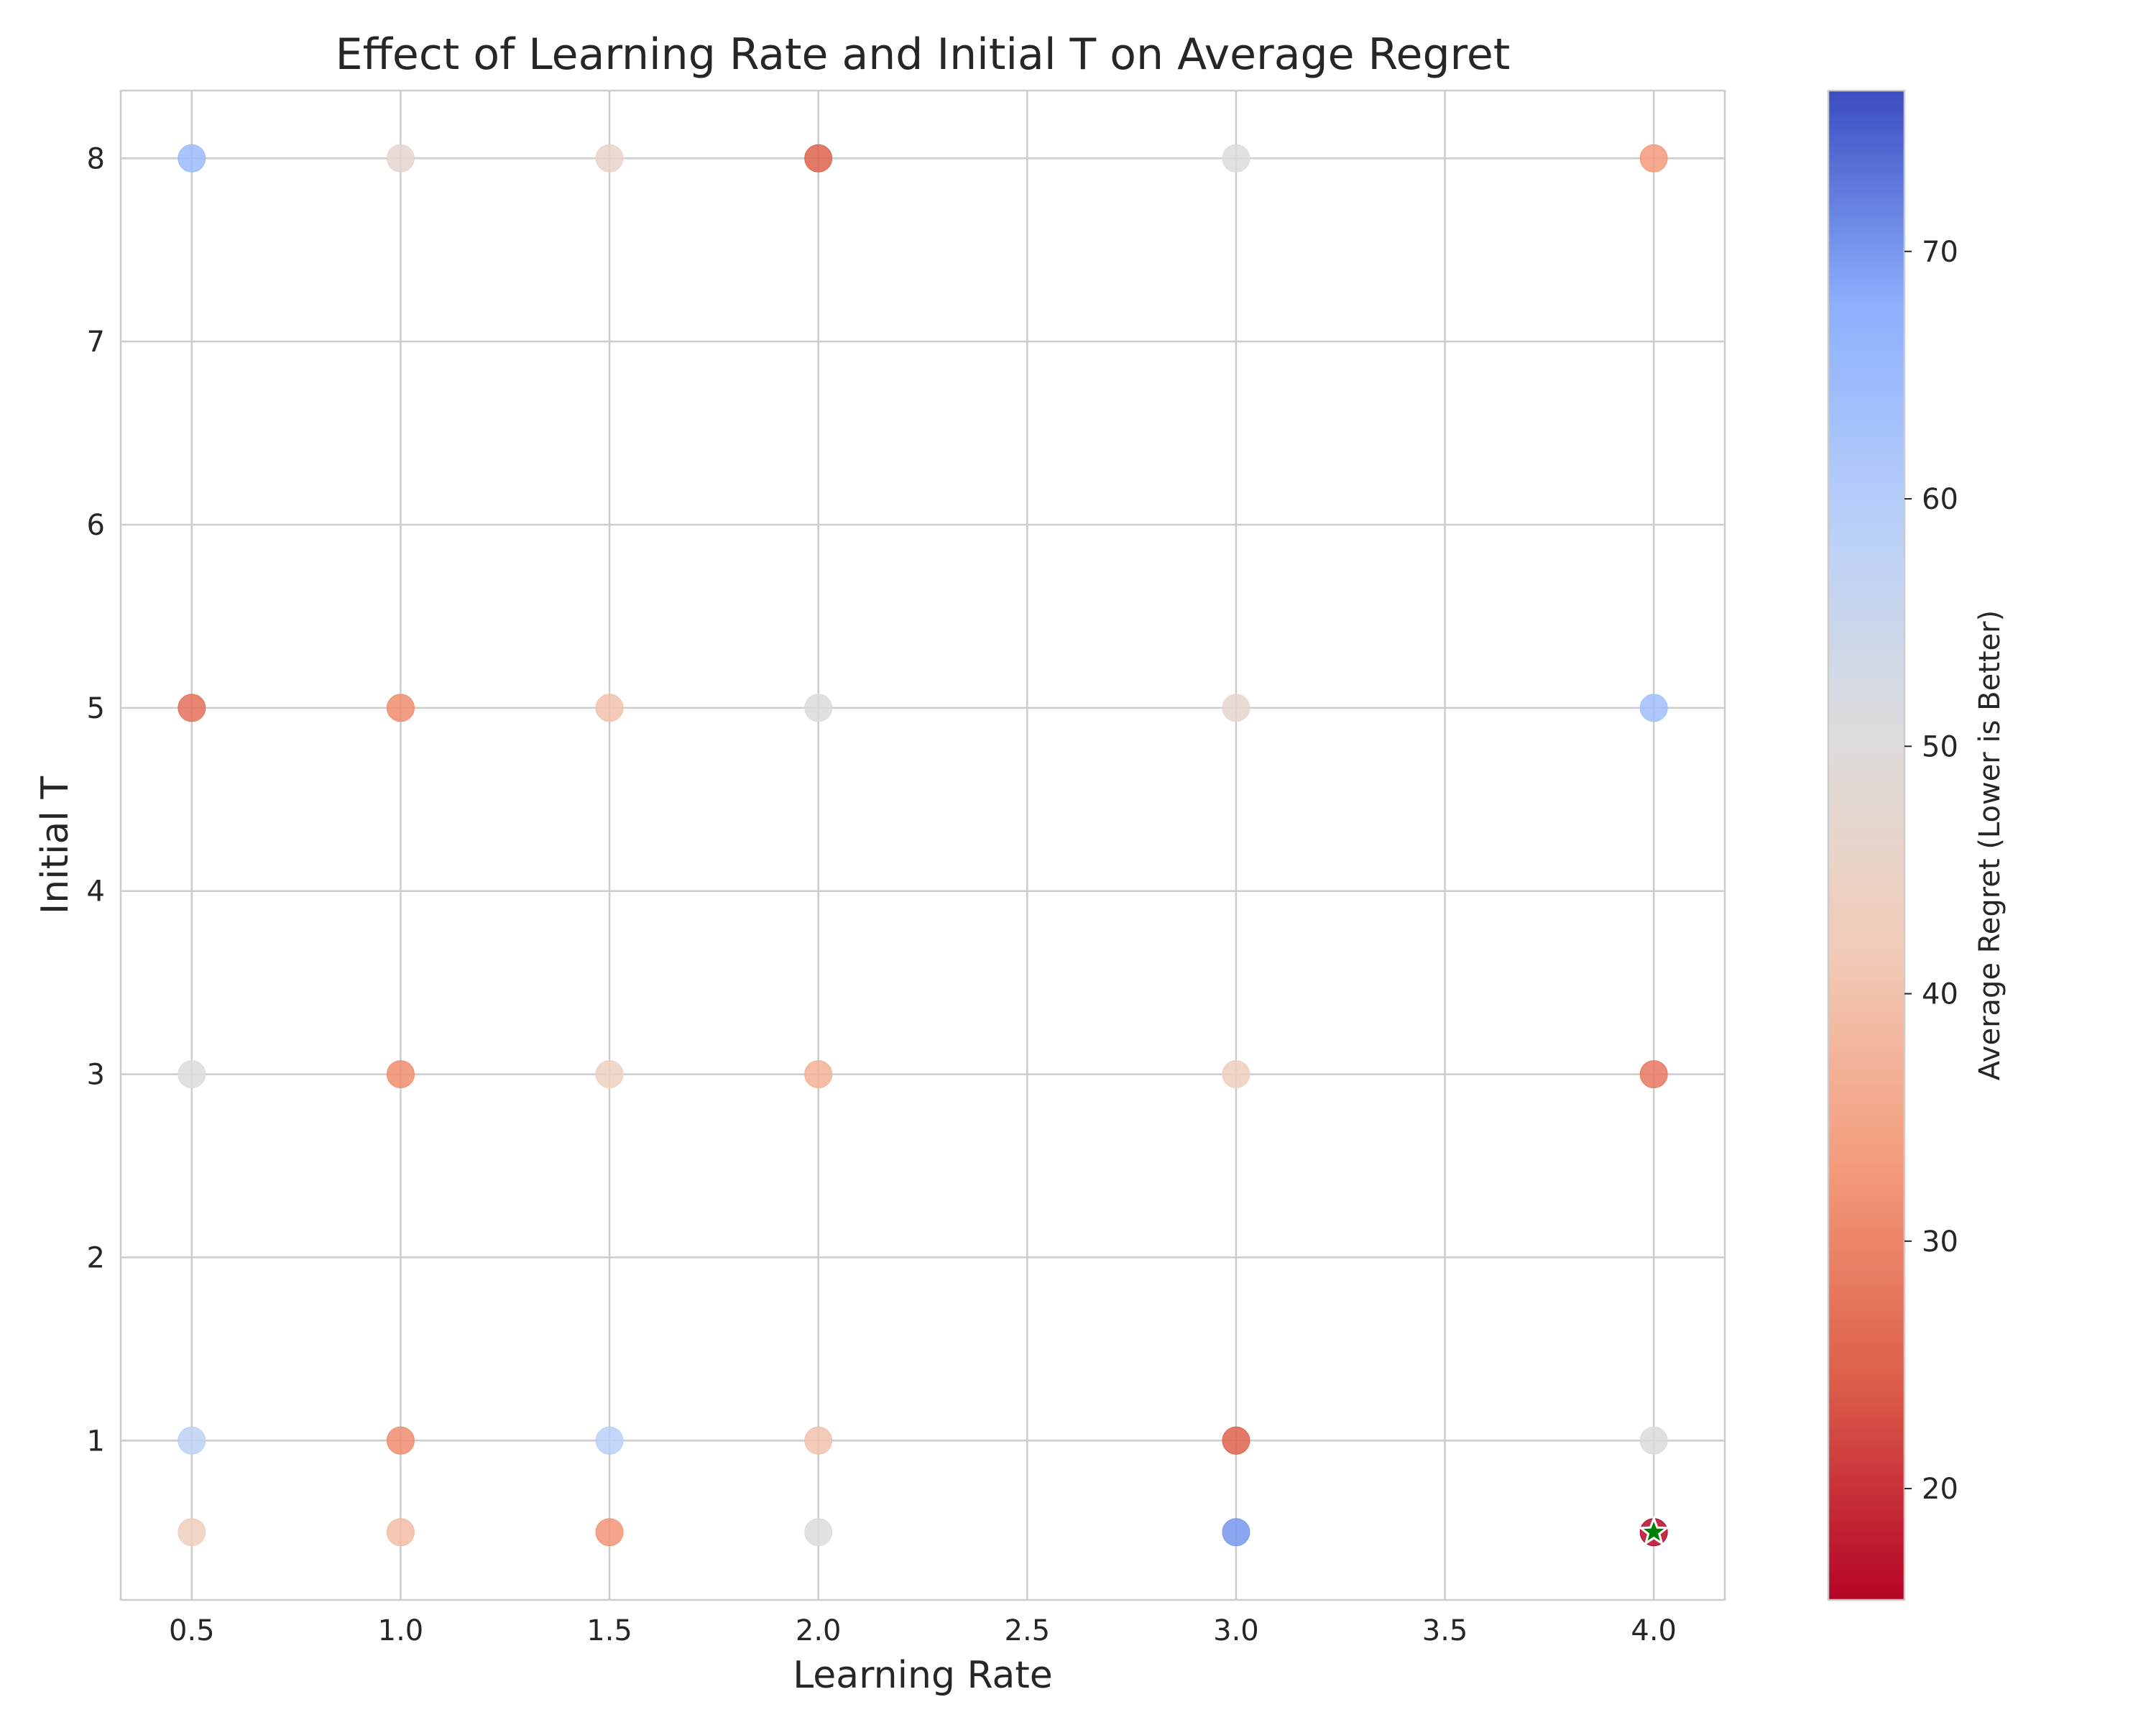 Image resolution: width=2156 pixels, height=1725 pixels. What do you see at coordinates (1931, 871) in the screenshot?
I see `colorbar-tick-labels: 20 30 40 50 60 70` at bounding box center [1931, 871].